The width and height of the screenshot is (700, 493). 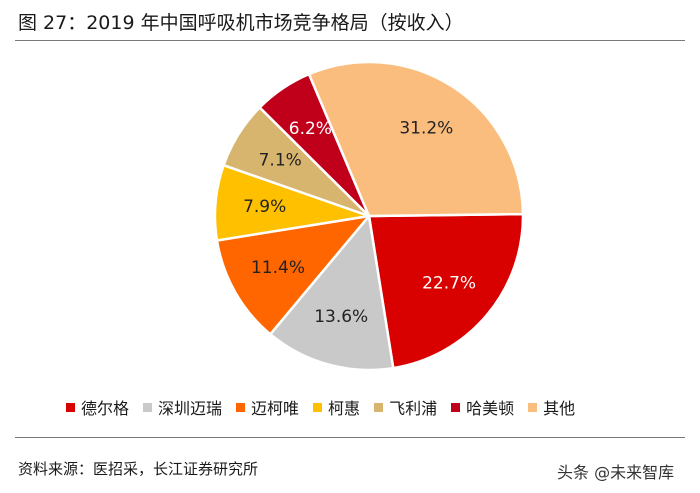 I want to click on legend-label-3: 迈柯唯, so click(x=275, y=408).